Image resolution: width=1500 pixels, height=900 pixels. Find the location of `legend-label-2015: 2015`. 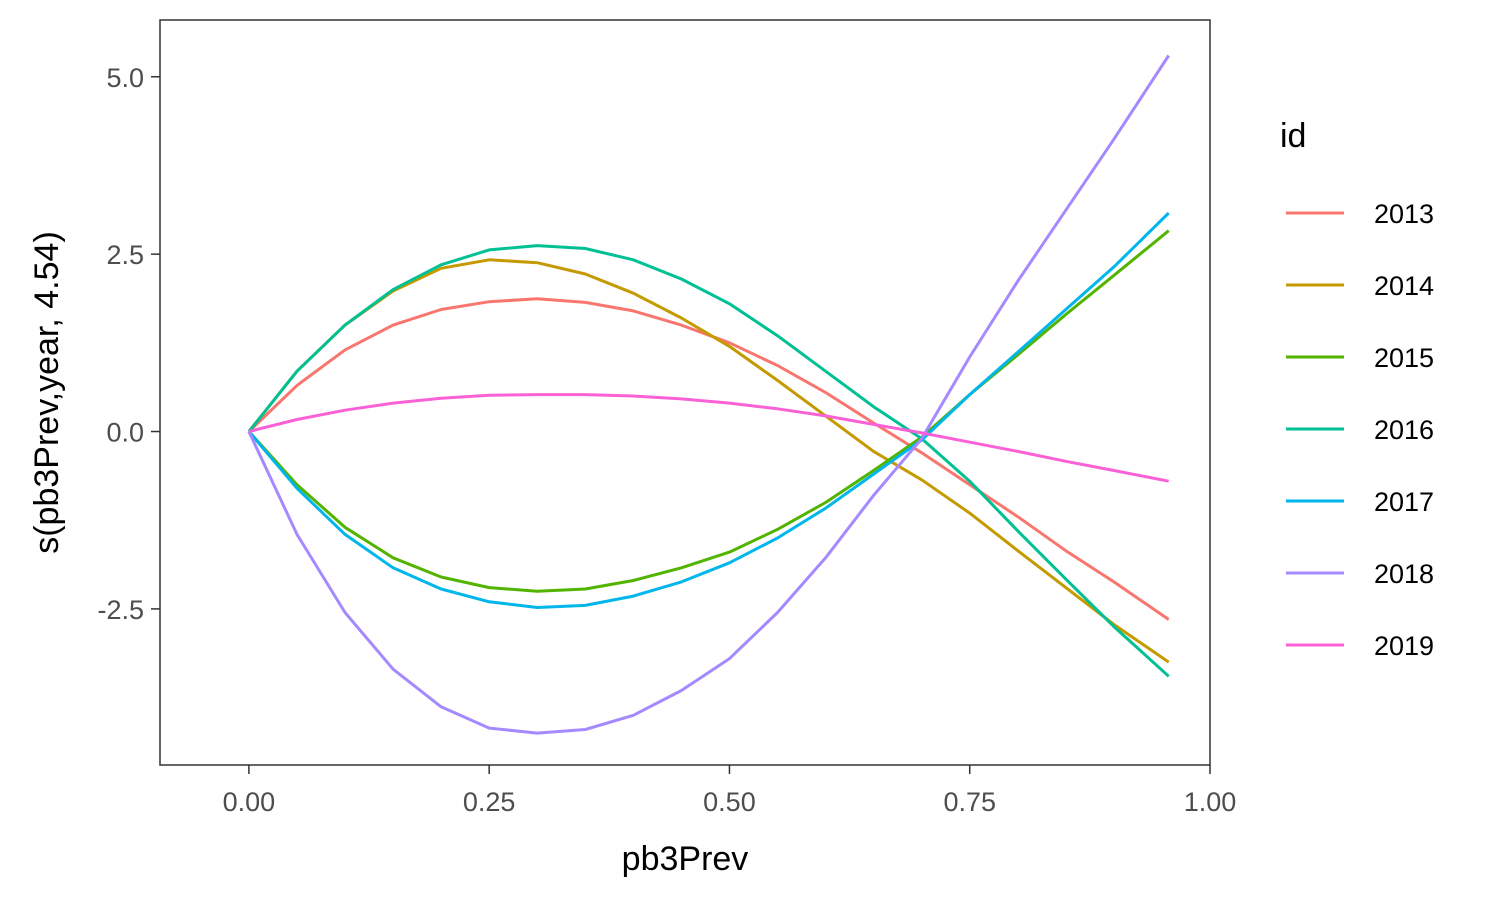

legend-label-2015: 2015 is located at coordinates (1404, 358).